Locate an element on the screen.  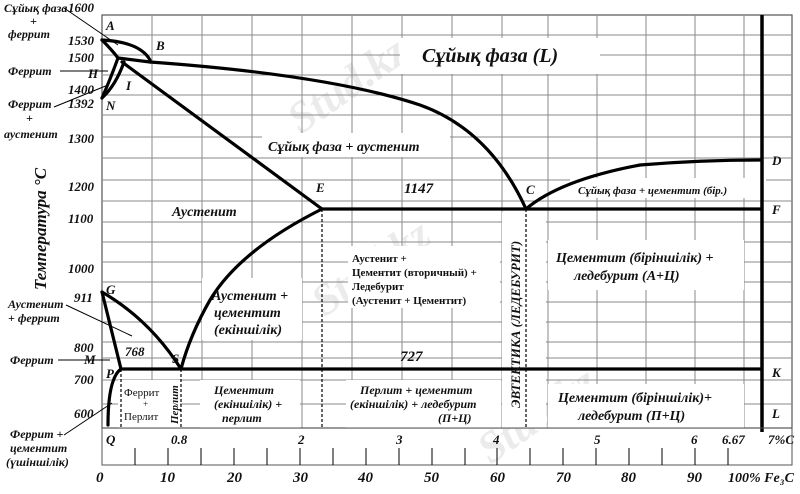
svg-text: Цементит is located at coordinates (243, 390).